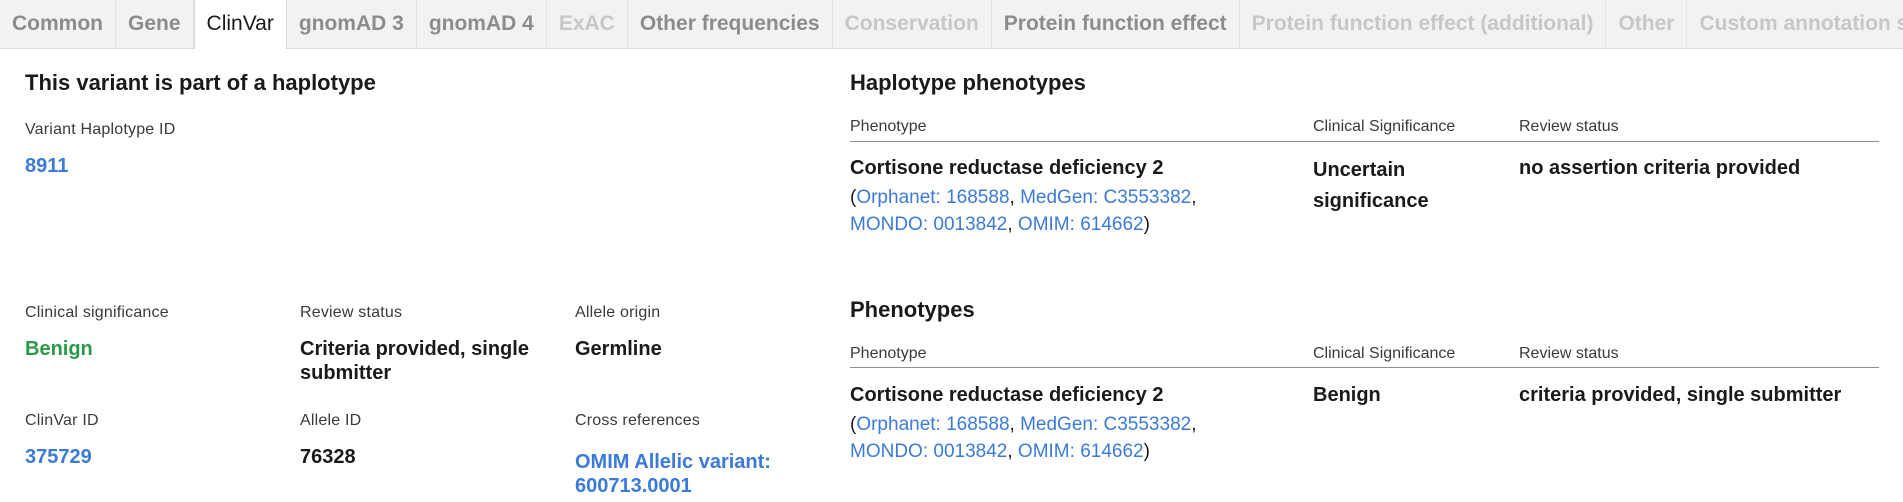 This screenshot has width=1903, height=502. I want to click on haplotype-id-label: Variant Haplotype ID, so click(100, 129).